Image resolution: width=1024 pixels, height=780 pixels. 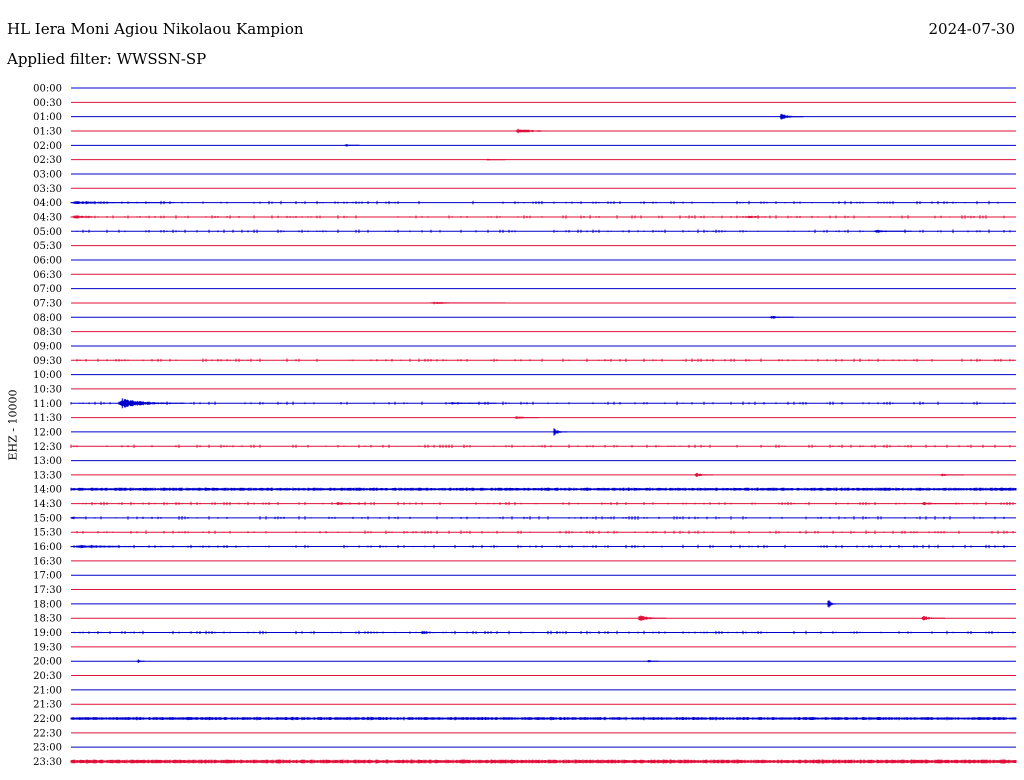 What do you see at coordinates (47, 289) in the screenshot?
I see `row-time-label: 07:00` at bounding box center [47, 289].